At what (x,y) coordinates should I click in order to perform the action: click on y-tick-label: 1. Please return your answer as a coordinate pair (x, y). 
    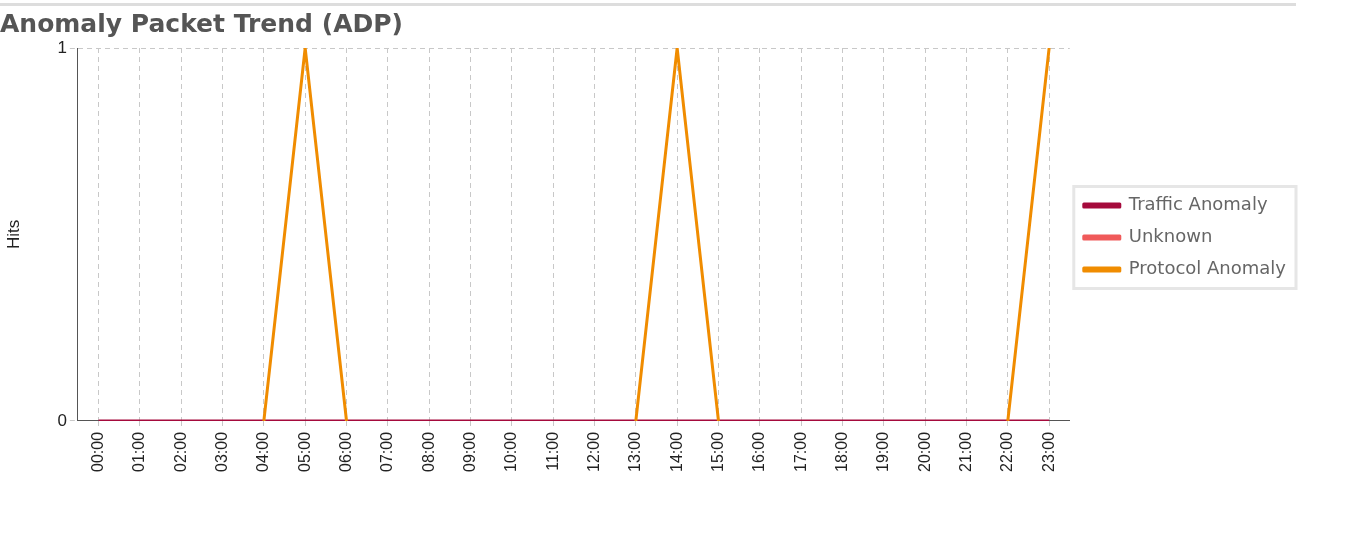
    Looking at the image, I should click on (62, 47).